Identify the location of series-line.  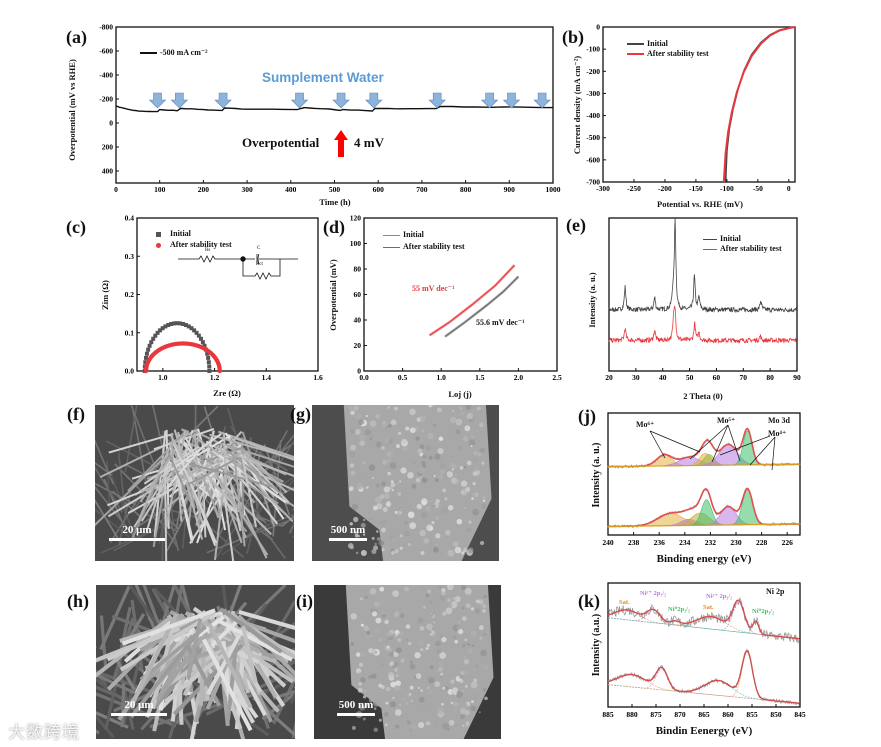
(472, 300).